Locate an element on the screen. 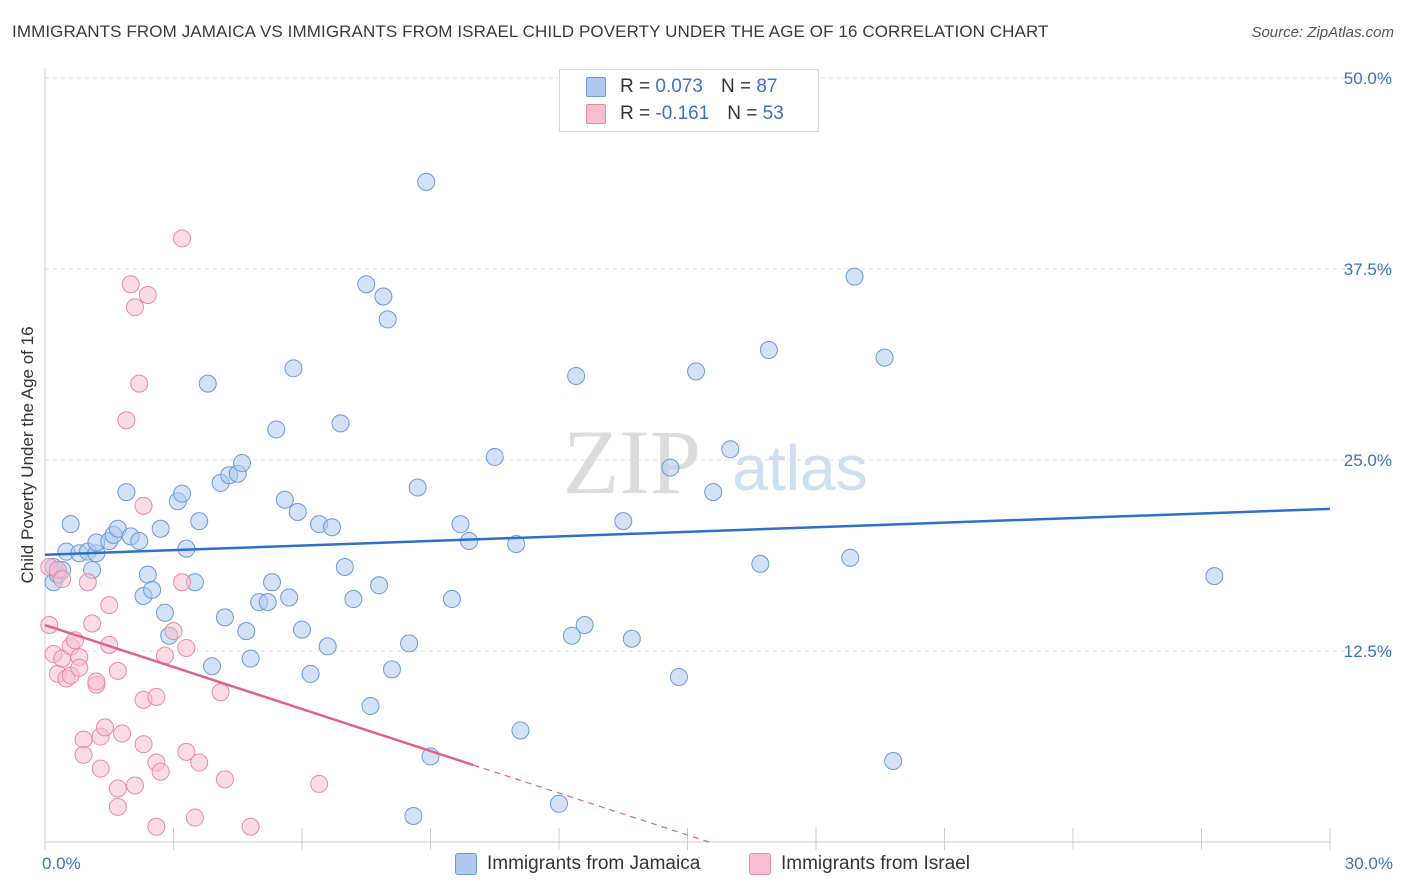 Image resolution: width=1406 pixels, height=892 pixels. bottom-swatch-israel is located at coordinates (760, 864).